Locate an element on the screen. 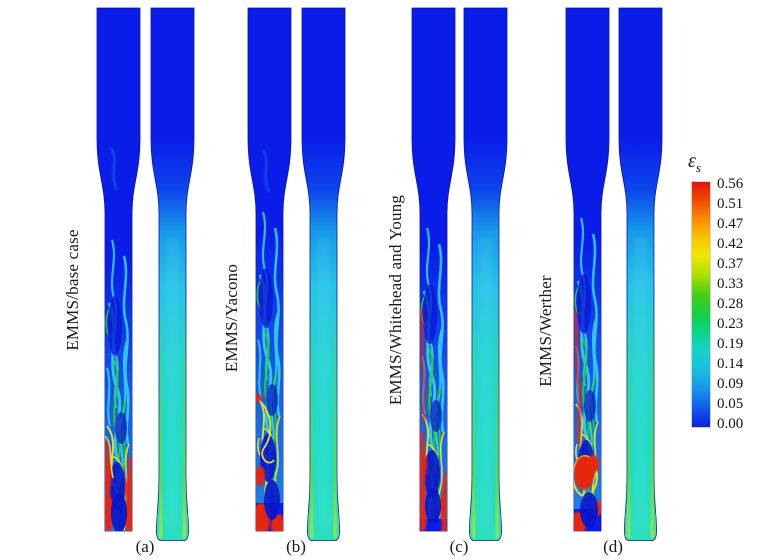 The image size is (778, 560). panel-letter-b: (b) is located at coordinates (296, 546).